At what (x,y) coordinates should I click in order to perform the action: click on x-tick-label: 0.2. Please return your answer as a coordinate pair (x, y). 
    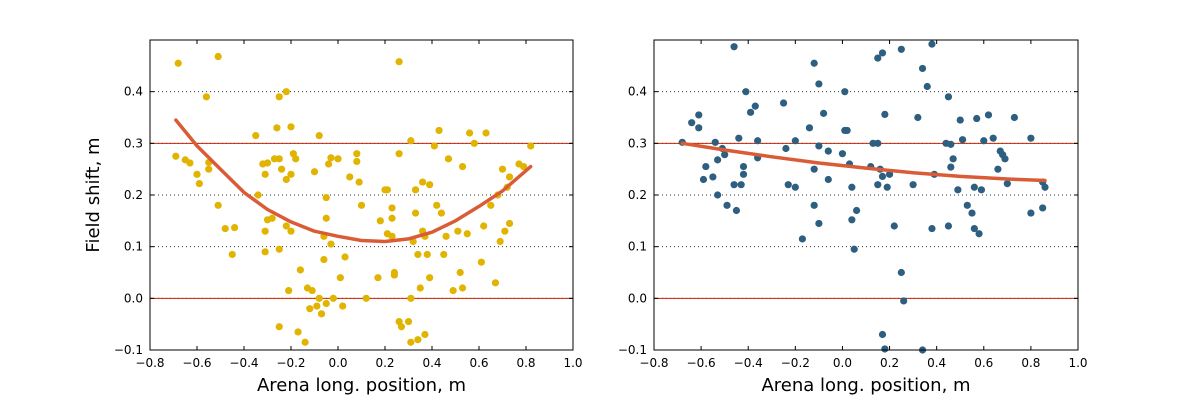
    Looking at the image, I should click on (889, 363).